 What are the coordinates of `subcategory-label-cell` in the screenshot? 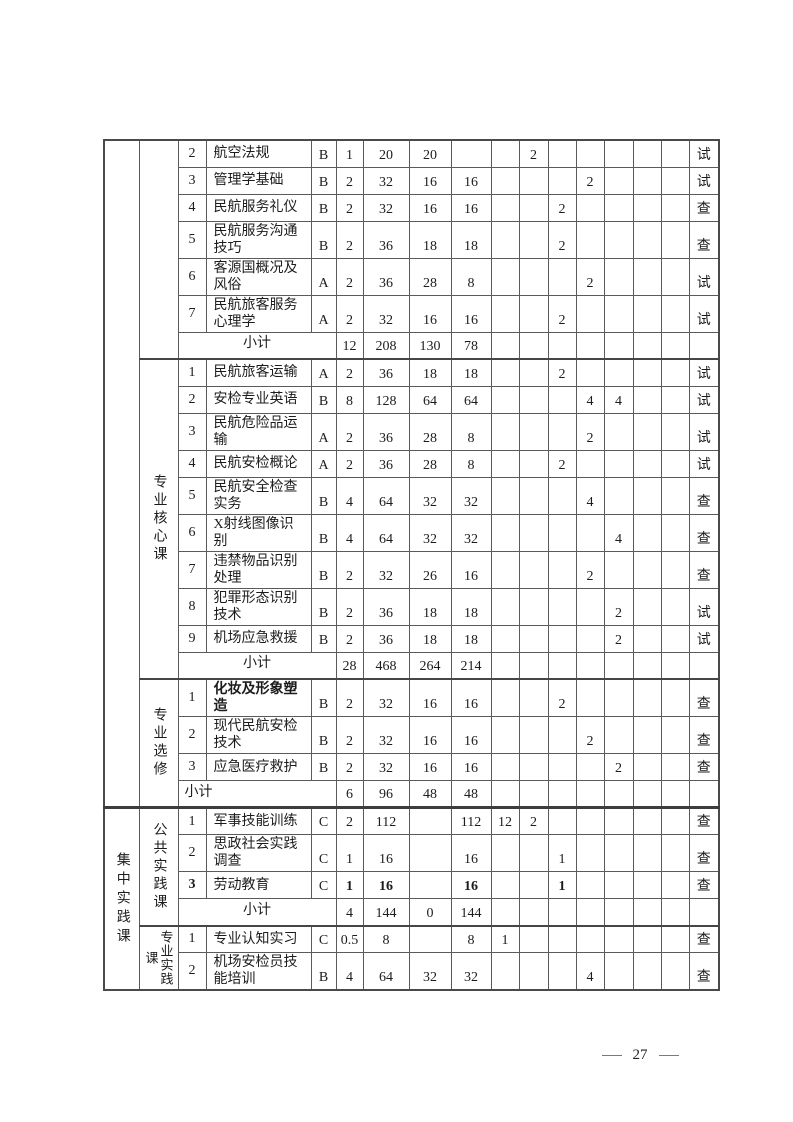 It's located at (158, 249).